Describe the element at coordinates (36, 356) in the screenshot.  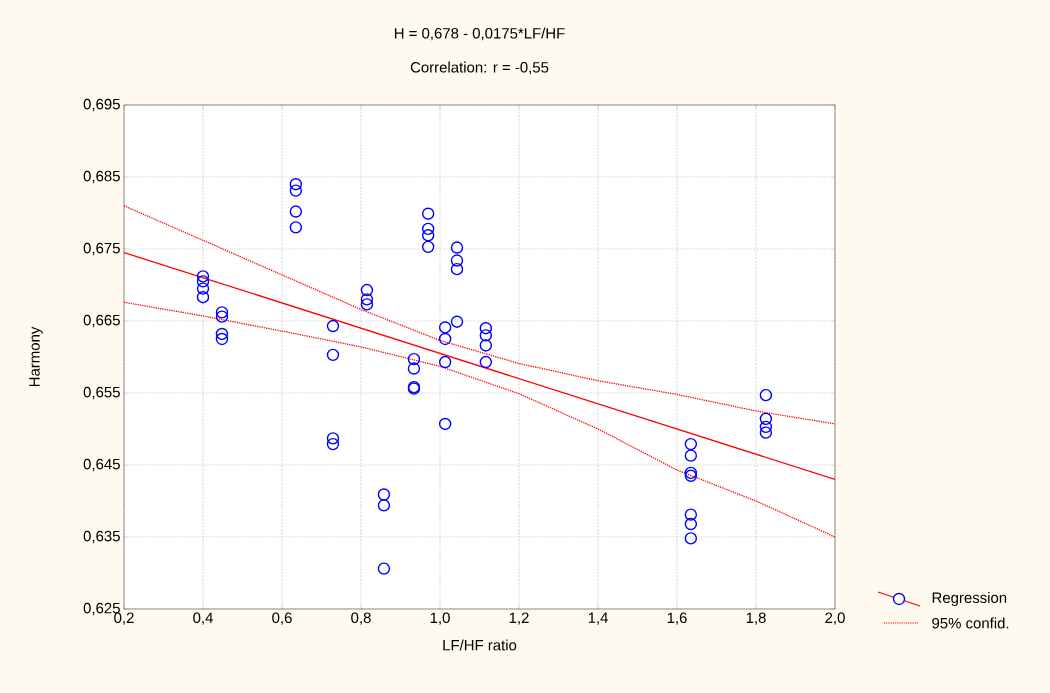
I see `y-axis-title: Harmony` at that location.